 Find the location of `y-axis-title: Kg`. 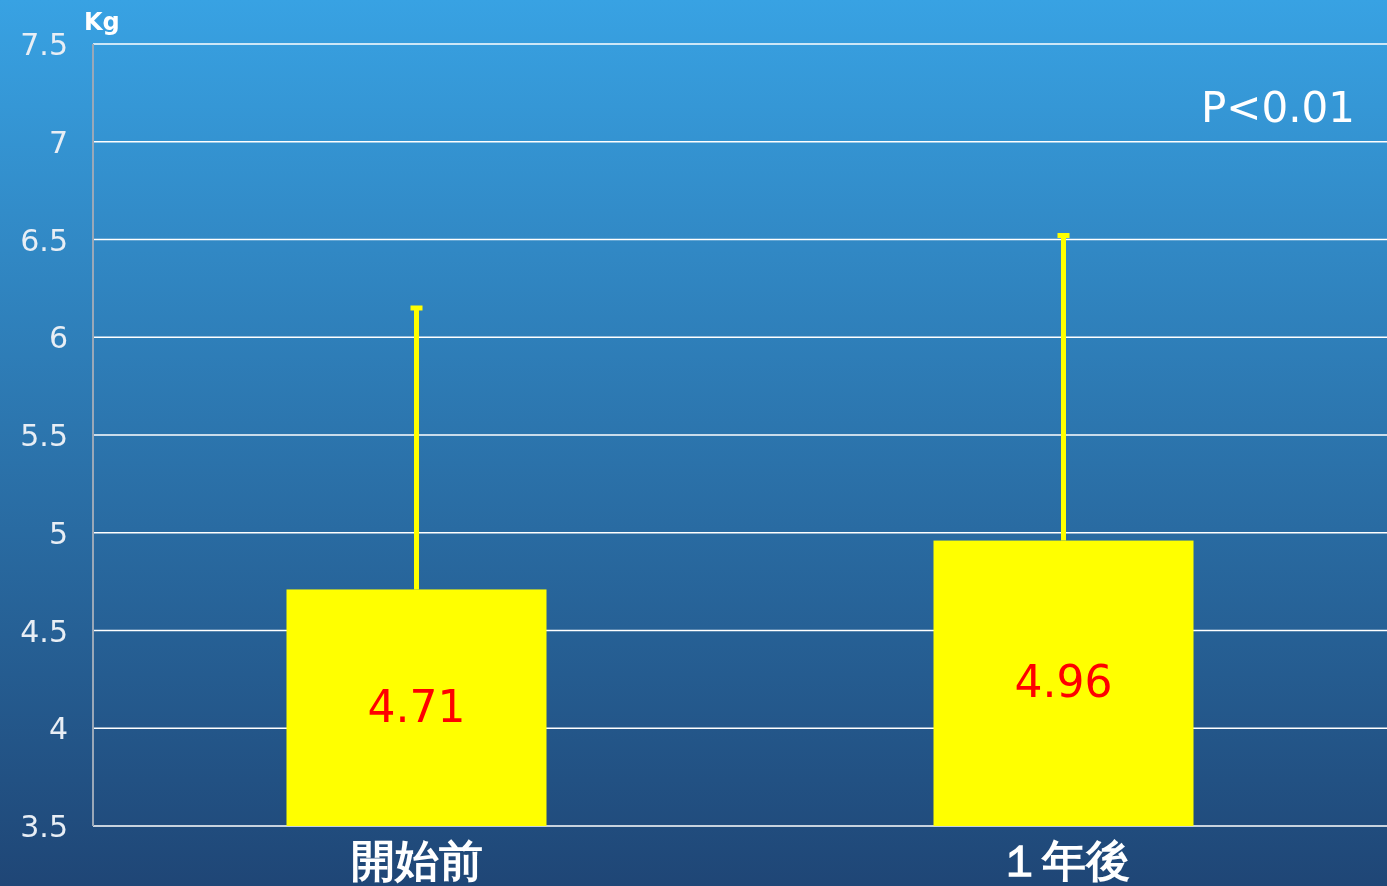

y-axis-title: Kg is located at coordinates (102, 22).